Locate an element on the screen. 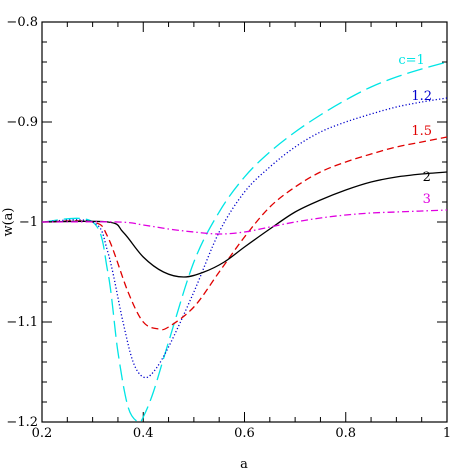 Image resolution: width=471 pixels, height=471 pixels. y-tick-label: −0.9 is located at coordinates (22, 122).